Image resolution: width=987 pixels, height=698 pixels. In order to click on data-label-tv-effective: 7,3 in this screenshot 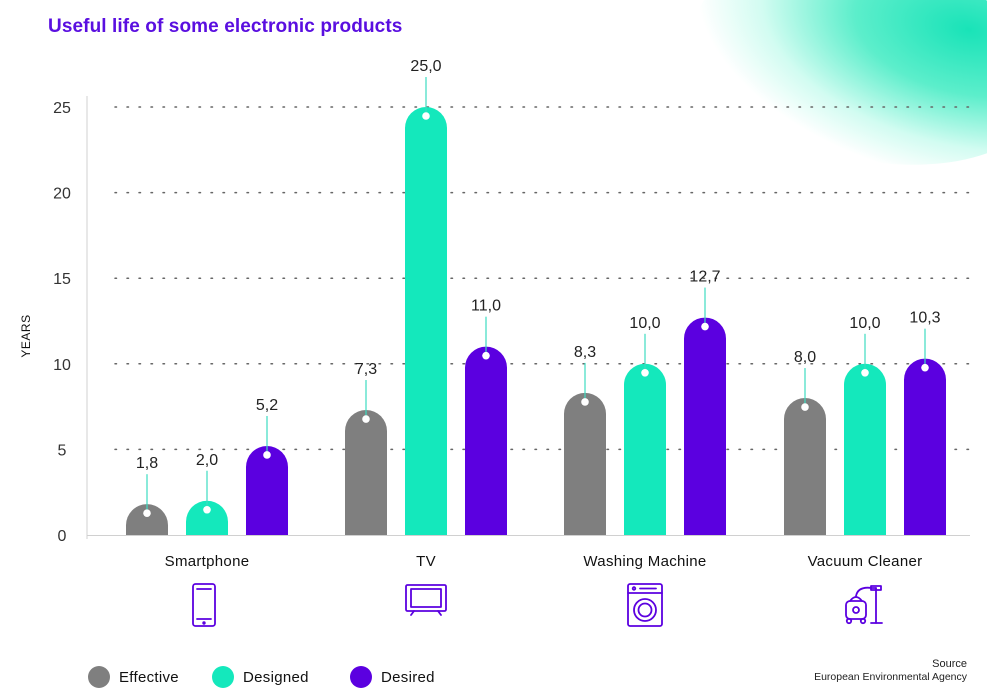, I will do `click(366, 369)`.